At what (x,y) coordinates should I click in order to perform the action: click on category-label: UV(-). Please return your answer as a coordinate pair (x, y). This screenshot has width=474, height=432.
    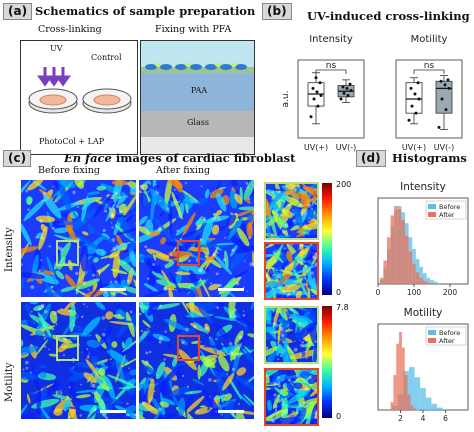
    Looking at the image, I should click on (444, 147).